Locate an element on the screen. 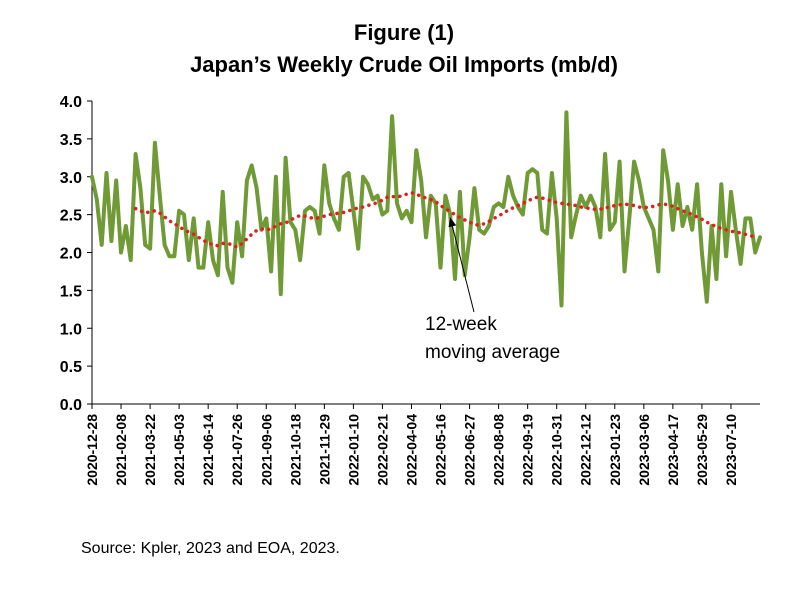  annotation-arrowhead is located at coordinates (452, 222).